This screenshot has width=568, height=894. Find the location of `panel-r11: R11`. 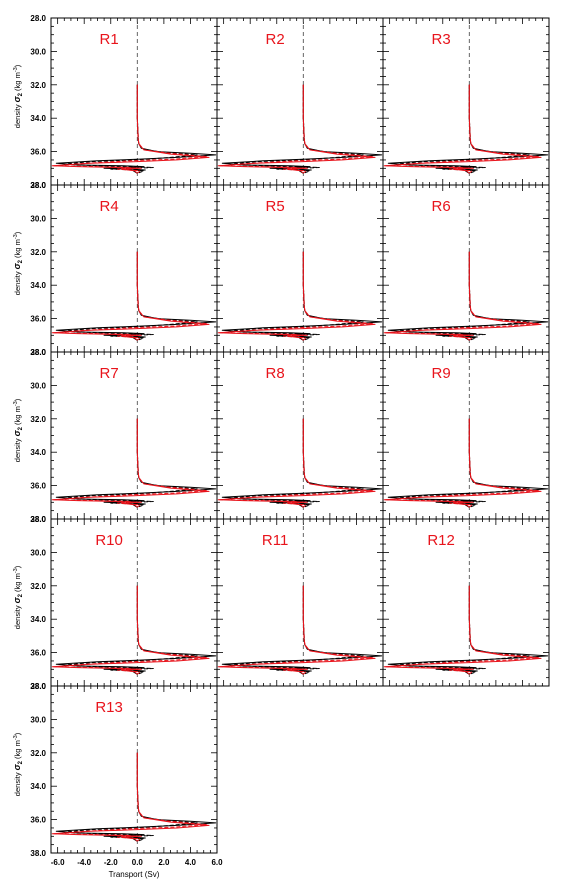

panel-r11: R11 is located at coordinates (300, 602).